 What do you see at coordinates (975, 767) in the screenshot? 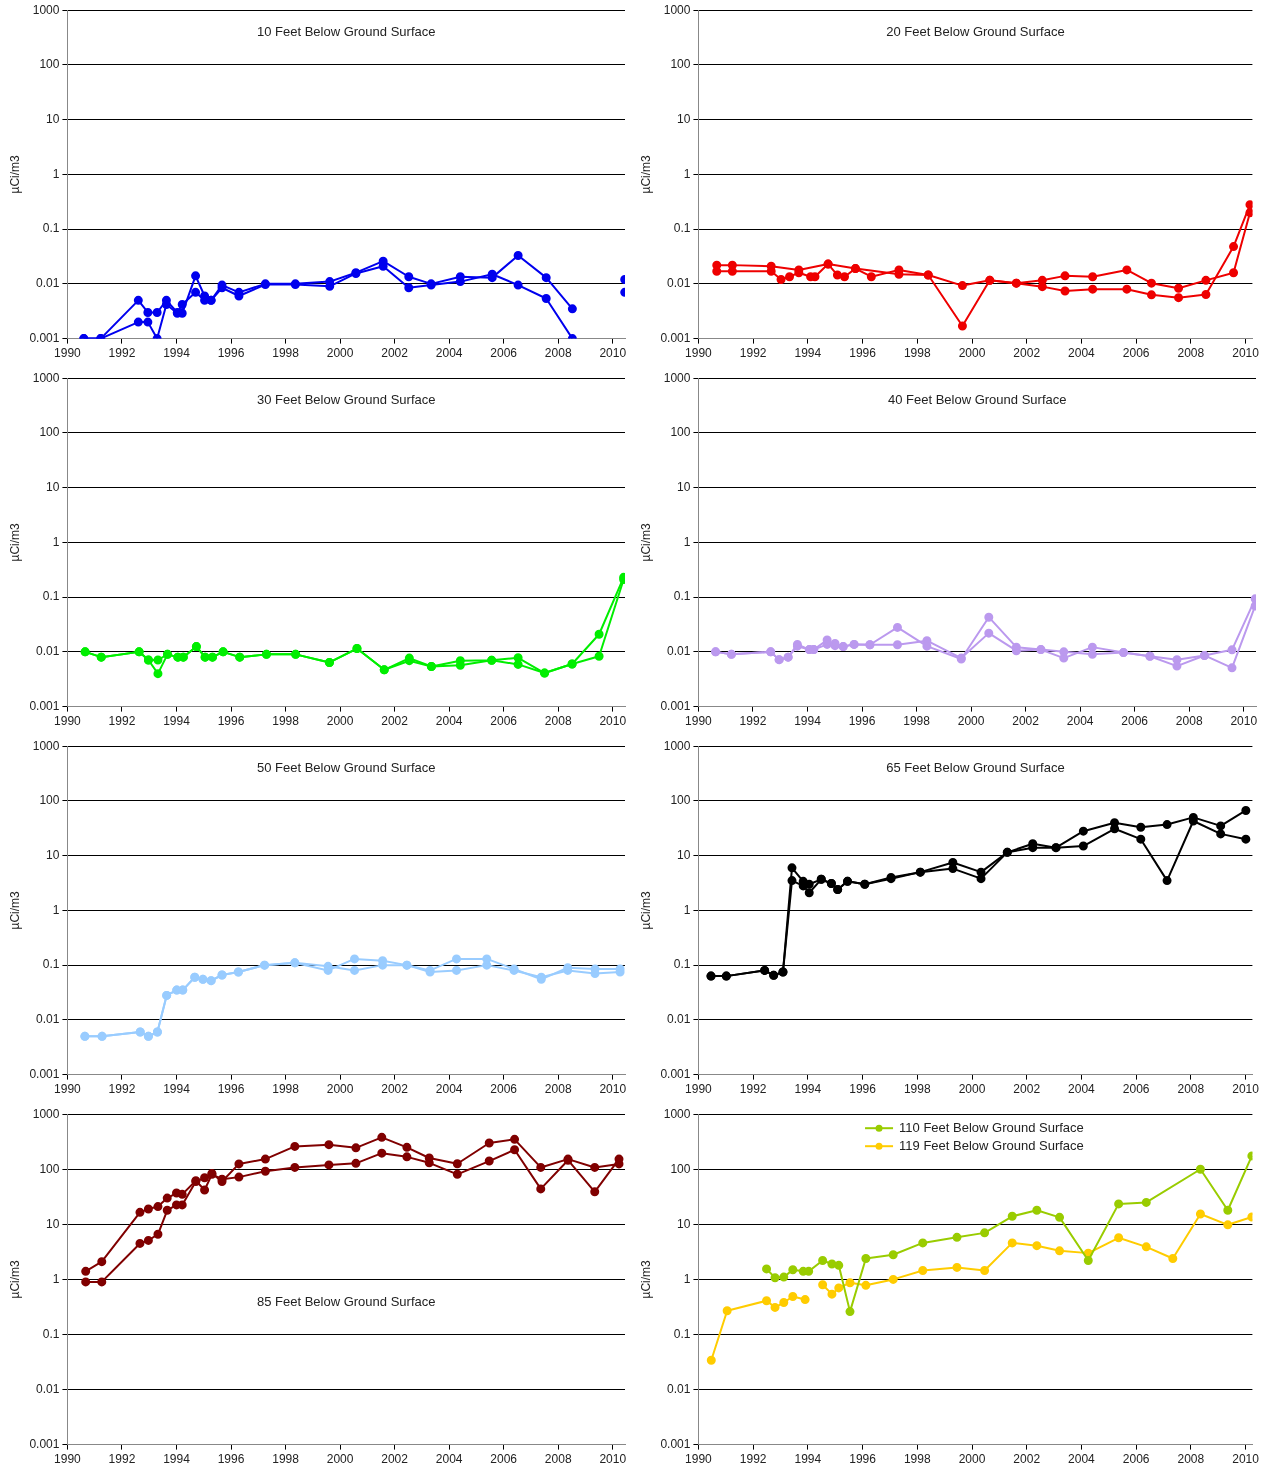
I see `text: 65 Feet Below Ground Surface` at bounding box center [975, 767].